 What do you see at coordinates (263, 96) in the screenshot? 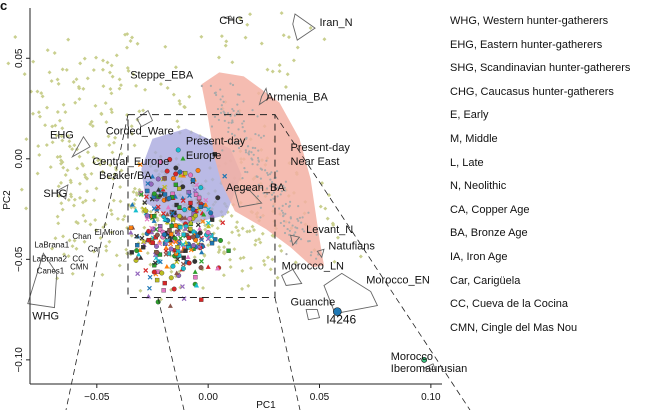
I see `hull-armenia-ba` at bounding box center [263, 96].